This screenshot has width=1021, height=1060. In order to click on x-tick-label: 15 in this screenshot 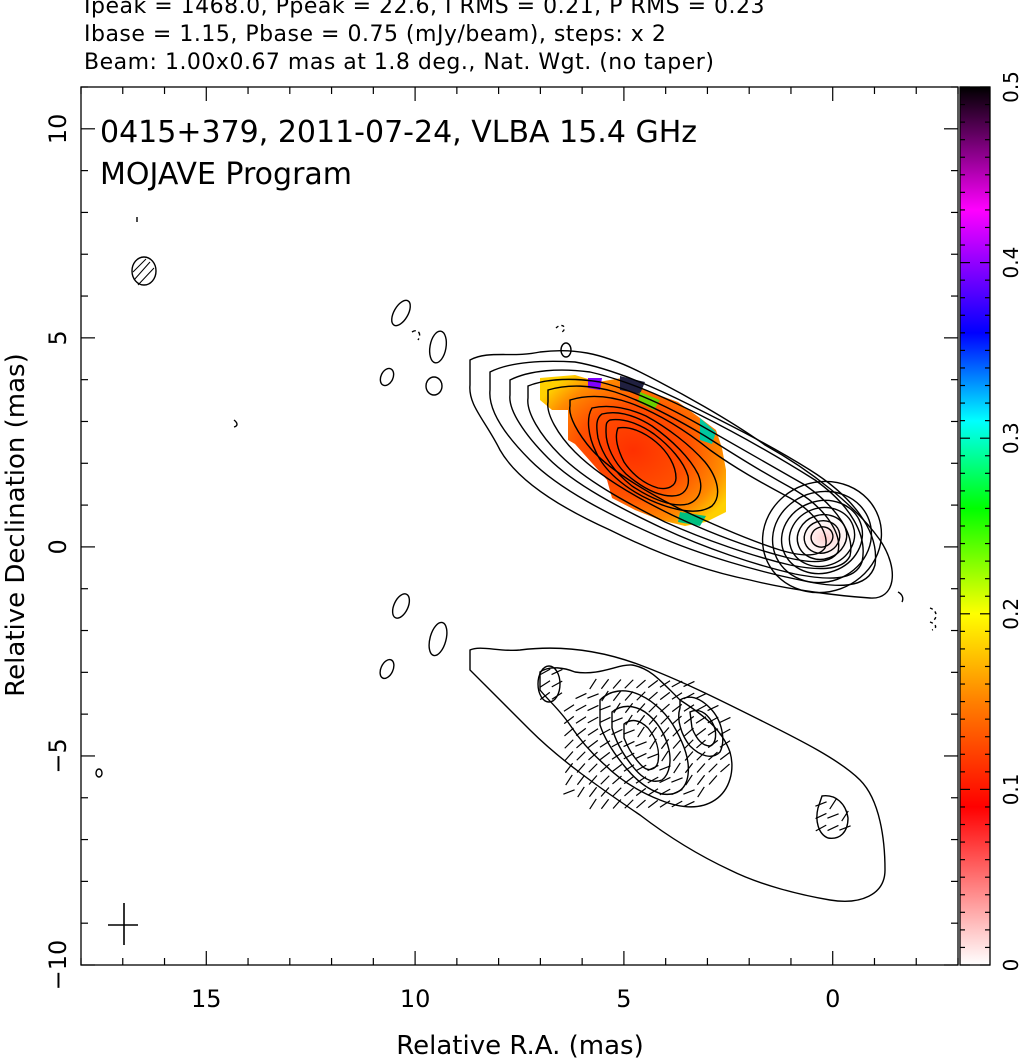, I will do `click(206, 999)`.